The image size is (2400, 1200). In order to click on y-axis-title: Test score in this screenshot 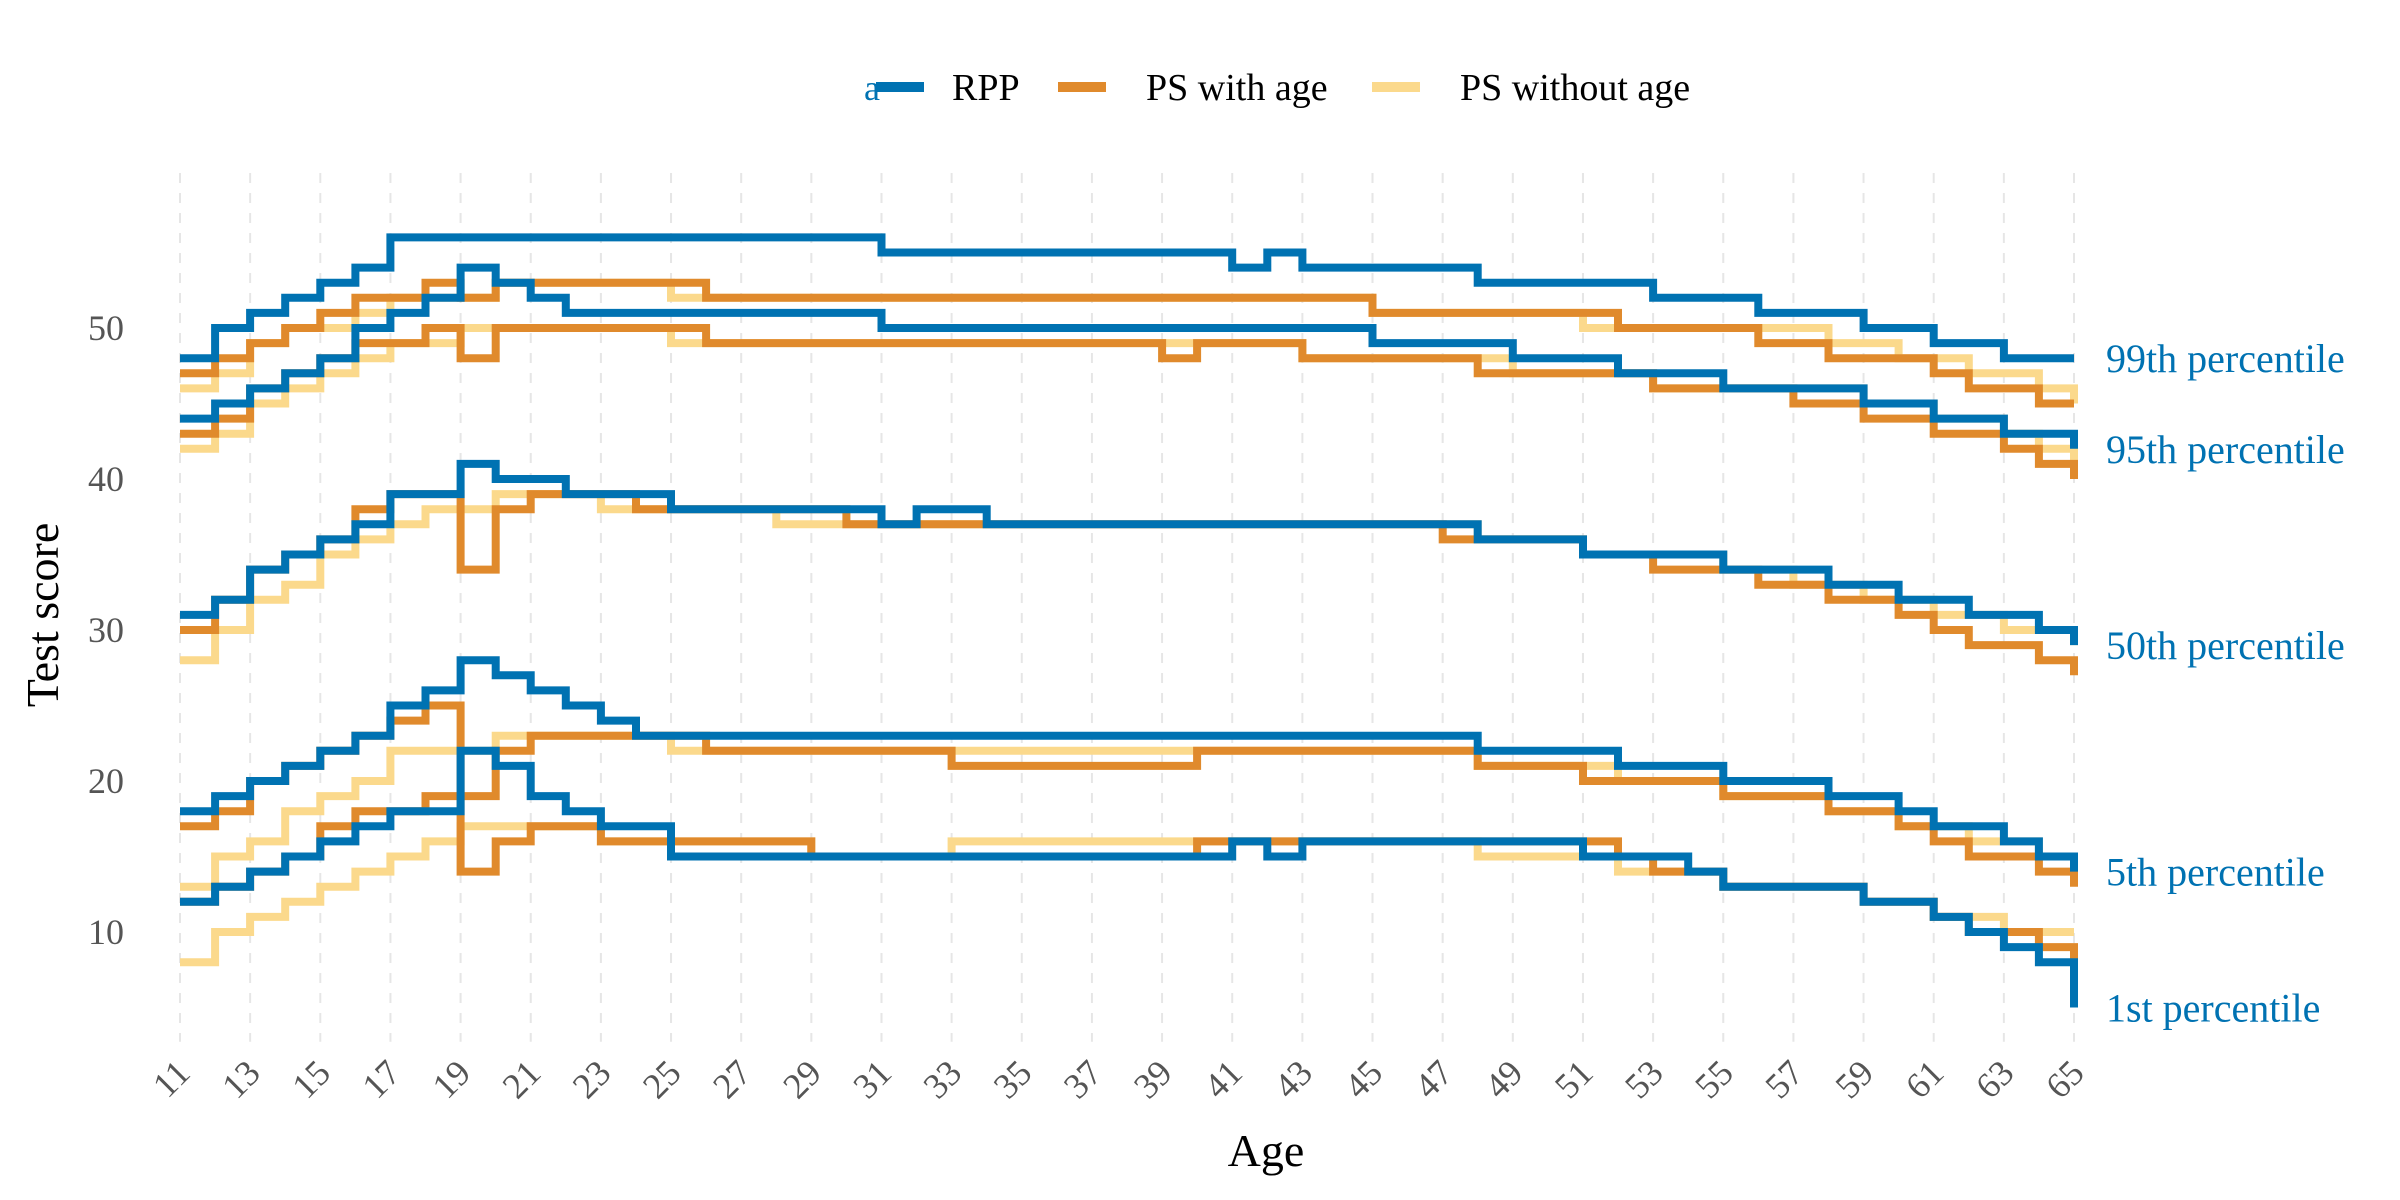, I will do `click(42, 615)`.